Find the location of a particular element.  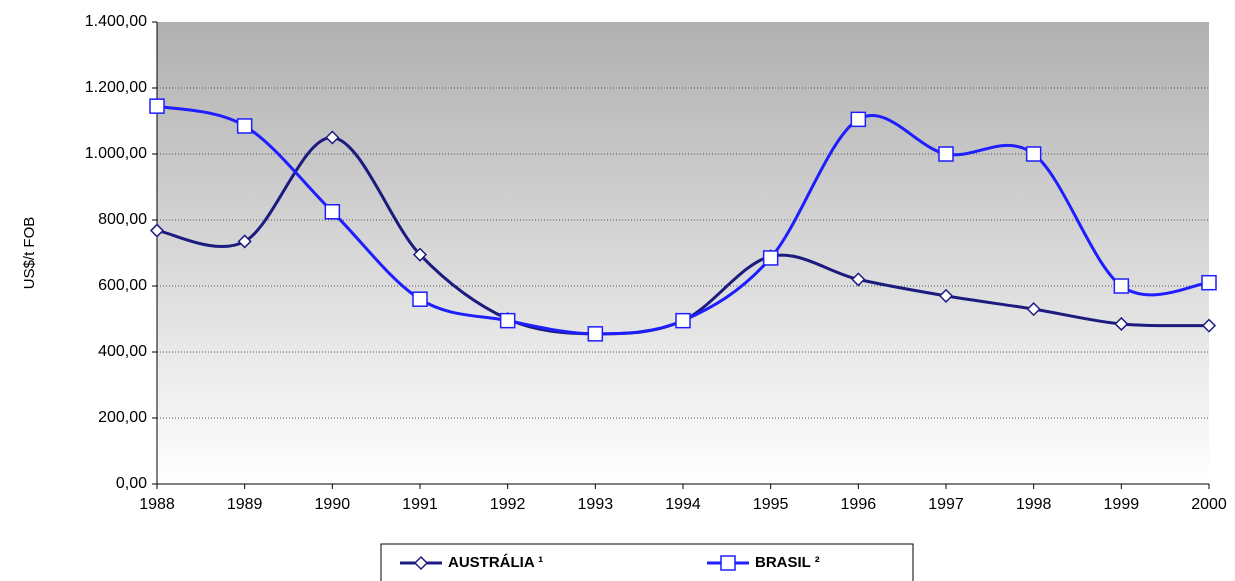

x-tick-label: 1993 is located at coordinates (596, 504).